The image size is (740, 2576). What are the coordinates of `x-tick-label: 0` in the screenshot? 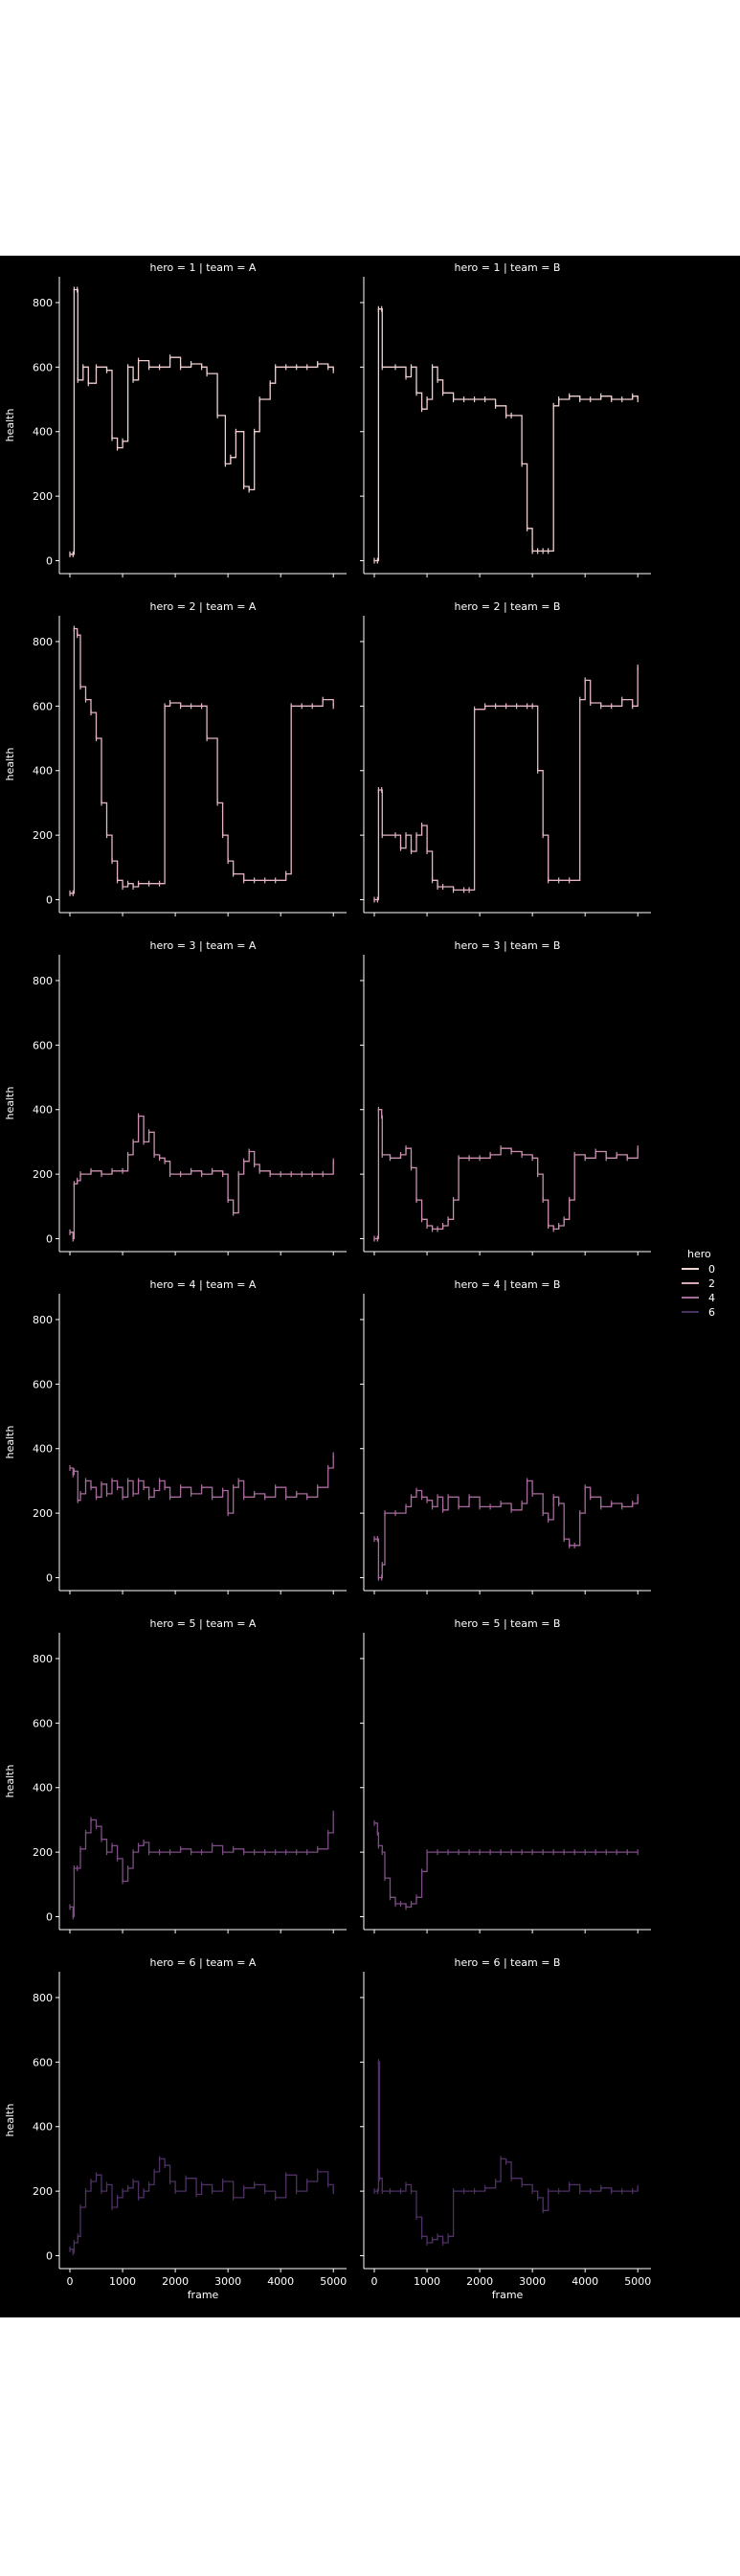 It's located at (375, 2281).